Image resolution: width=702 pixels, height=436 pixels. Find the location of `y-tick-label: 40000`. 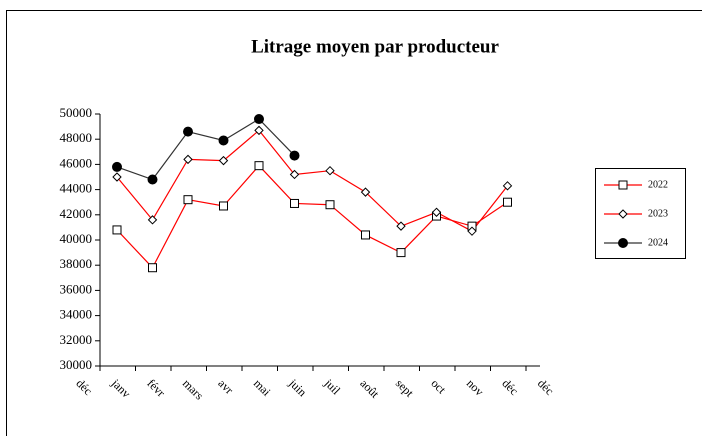

y-tick-label: 40000 is located at coordinates (76, 238).